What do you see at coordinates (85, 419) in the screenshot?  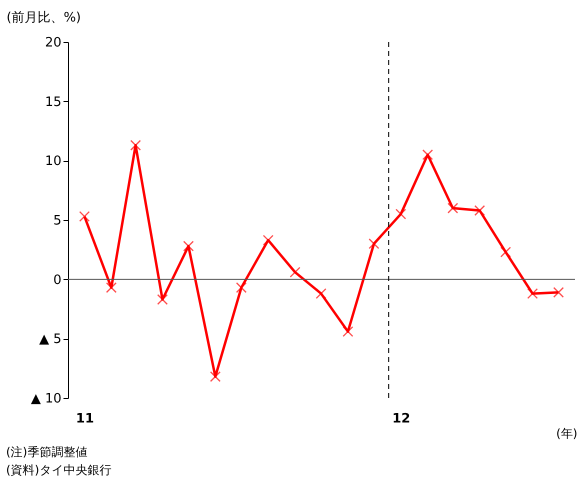 I see `x-tick-label: 11` at bounding box center [85, 419].